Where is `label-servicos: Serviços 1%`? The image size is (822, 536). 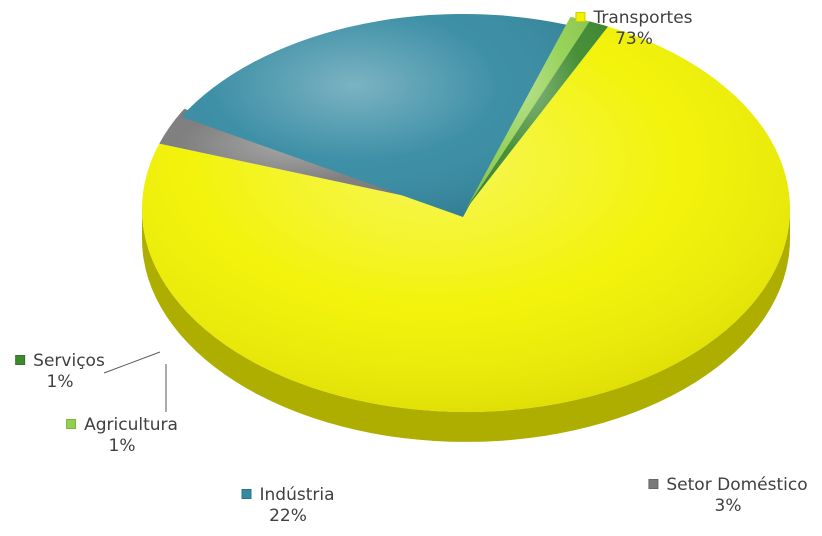 label-servicos: Serviços 1% is located at coordinates (60, 372).